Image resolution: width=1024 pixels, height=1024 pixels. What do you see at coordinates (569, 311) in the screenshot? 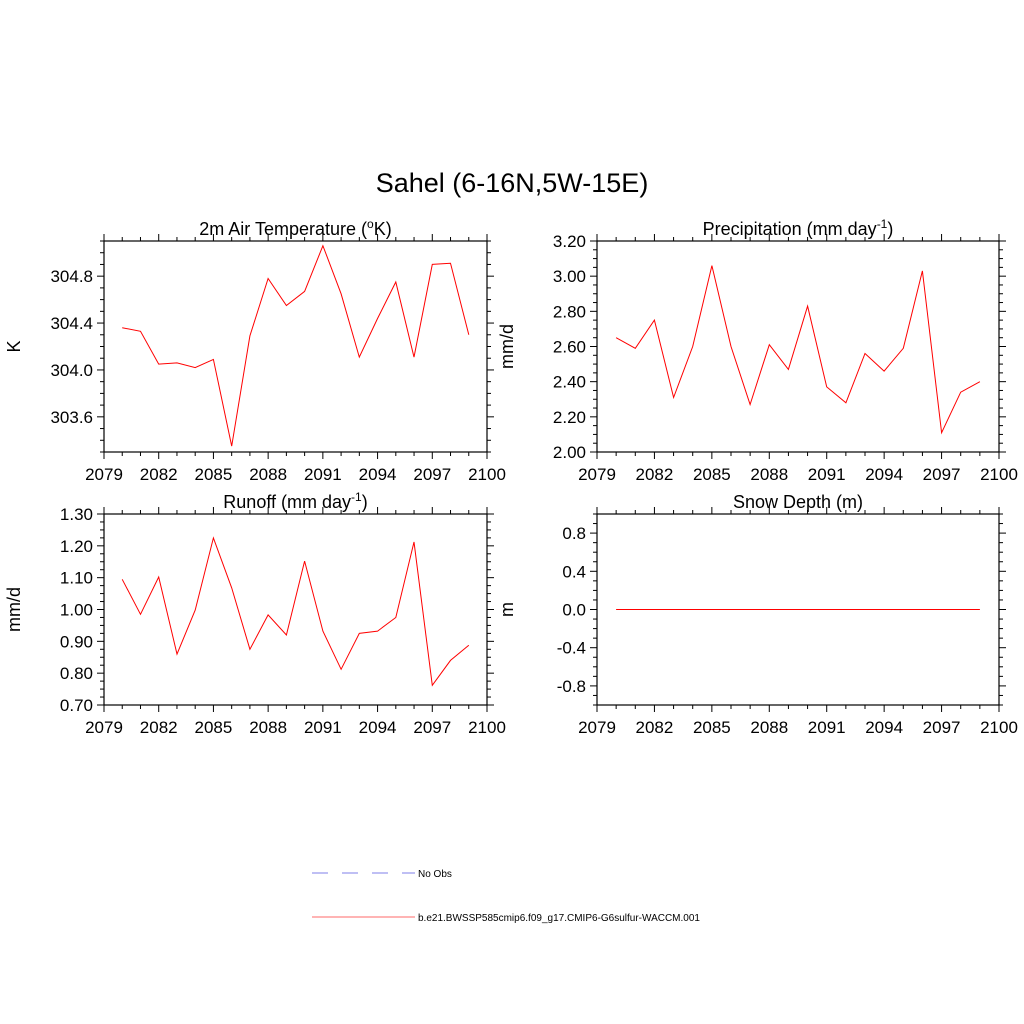
I see `y-tick-label: 2.80` at bounding box center [569, 311].